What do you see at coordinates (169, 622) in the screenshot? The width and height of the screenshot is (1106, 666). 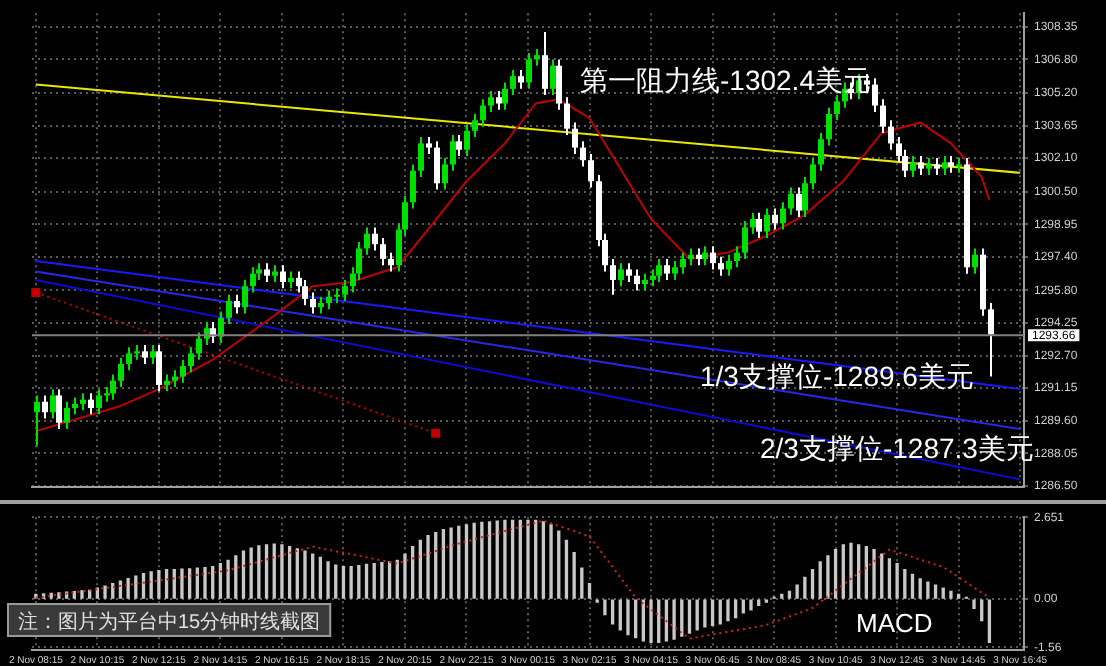 I see `annotation: 注：图片为平台中15分钟时线截图` at bounding box center [169, 622].